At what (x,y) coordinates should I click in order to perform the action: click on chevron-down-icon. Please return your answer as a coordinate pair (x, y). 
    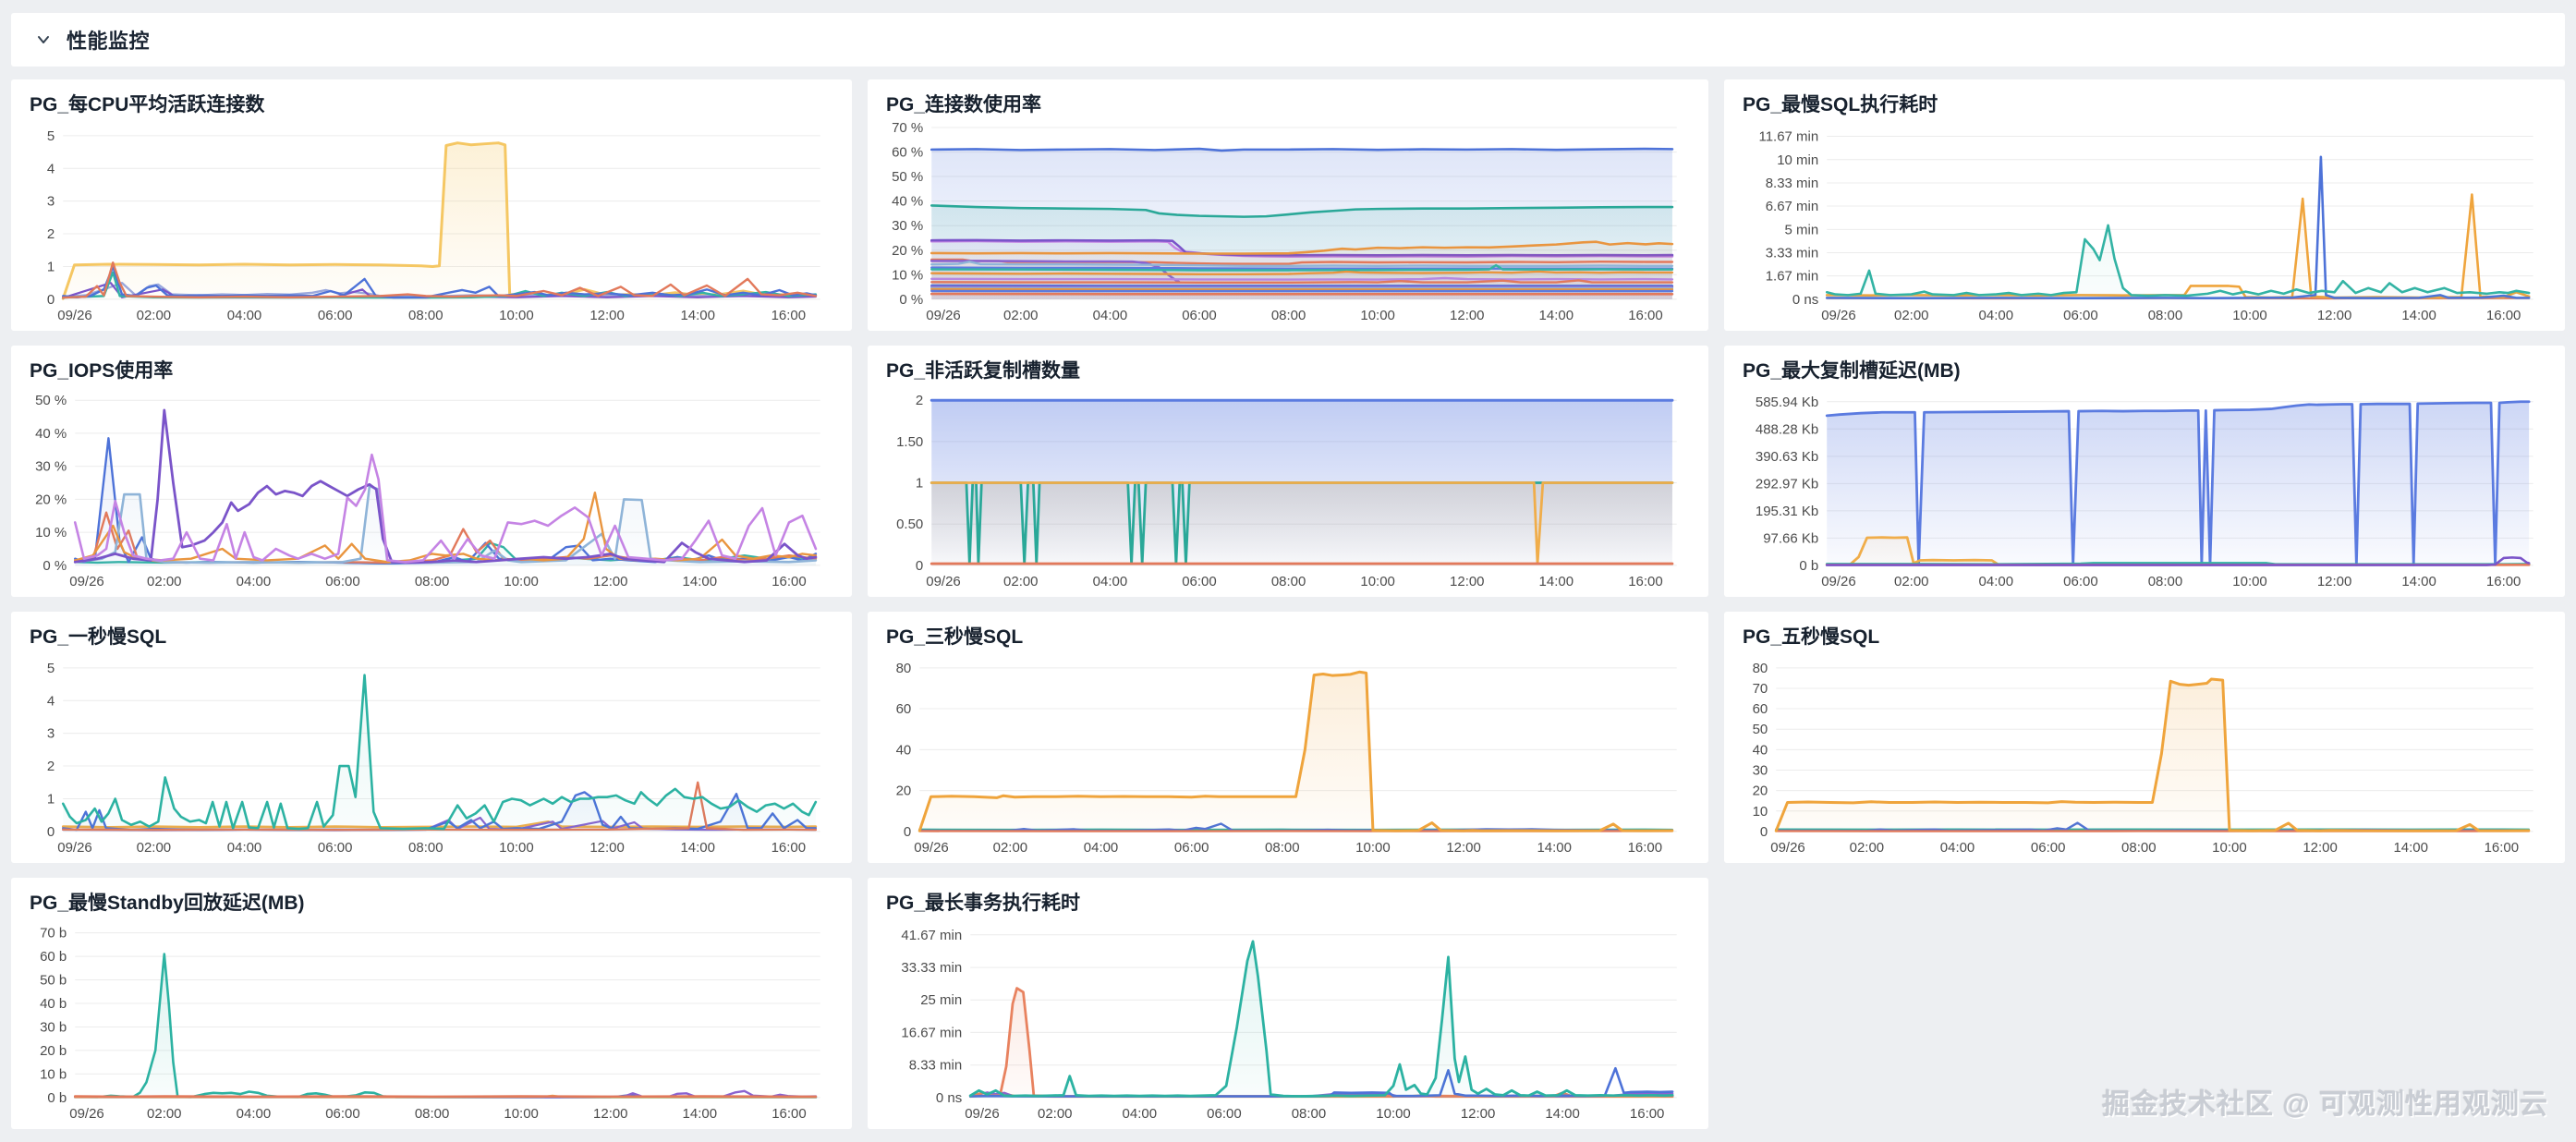
    Looking at the image, I should click on (43, 40).